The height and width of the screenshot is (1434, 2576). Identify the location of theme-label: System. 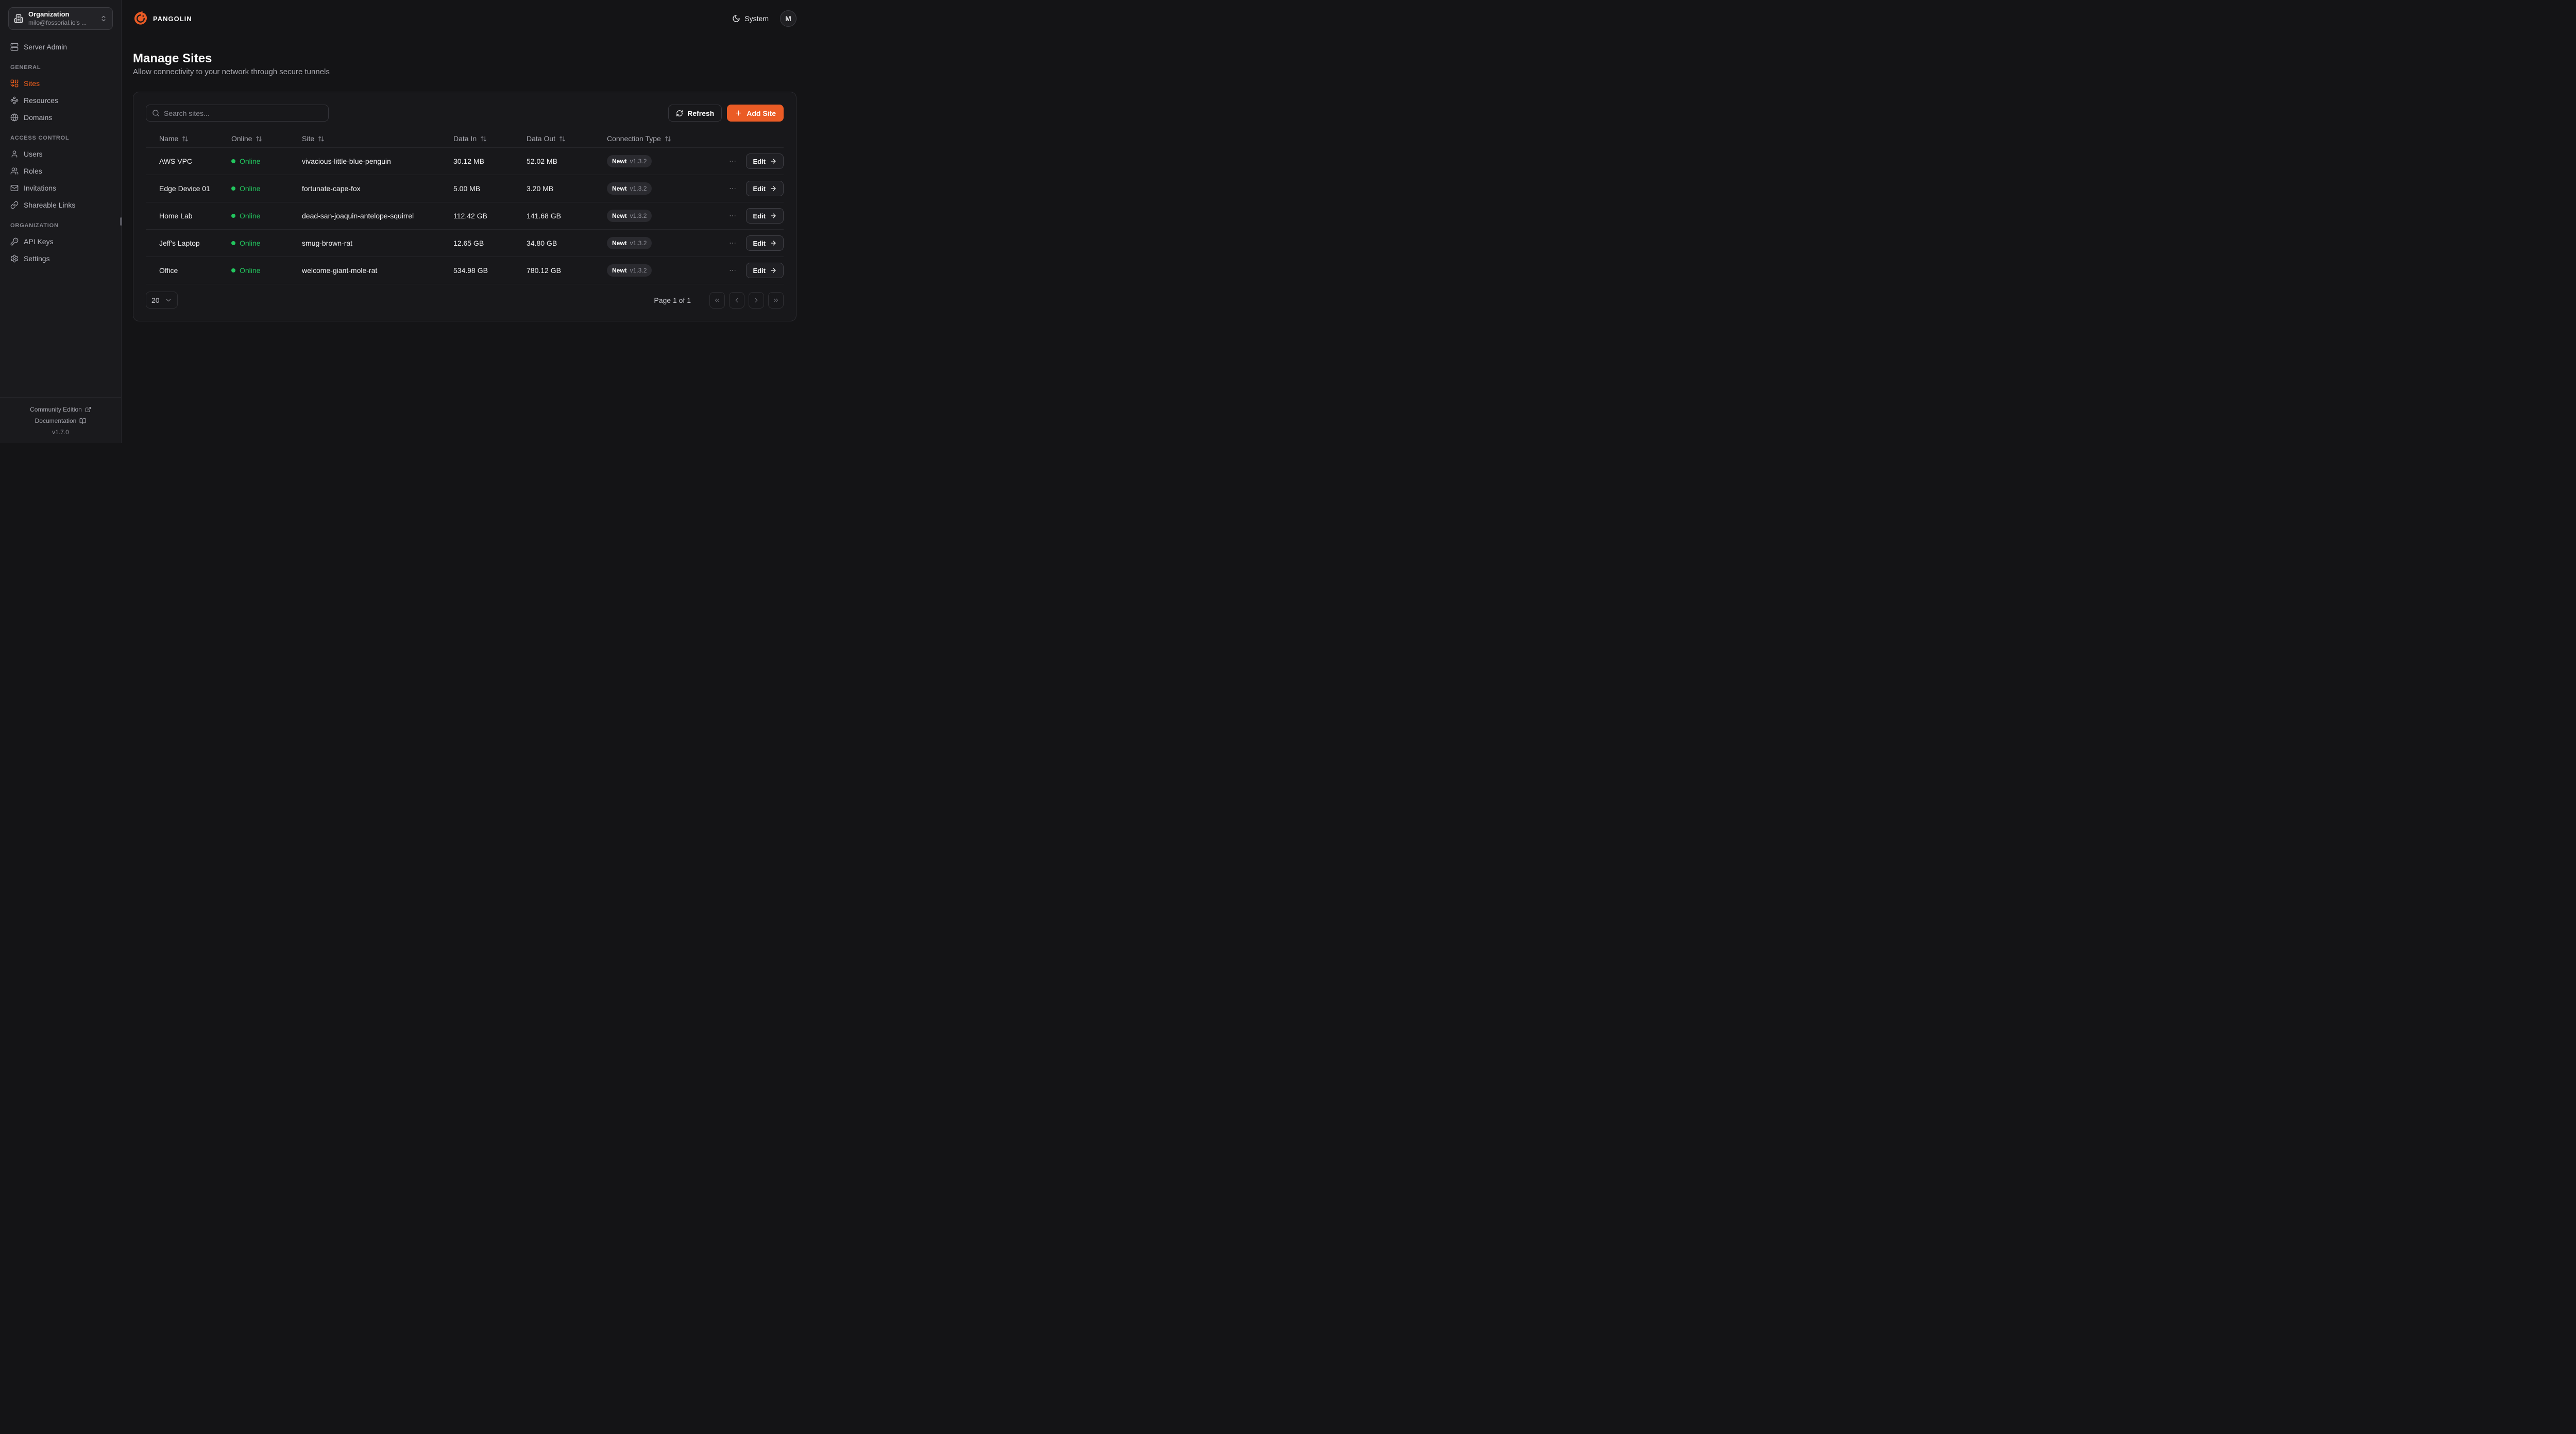
(756, 18).